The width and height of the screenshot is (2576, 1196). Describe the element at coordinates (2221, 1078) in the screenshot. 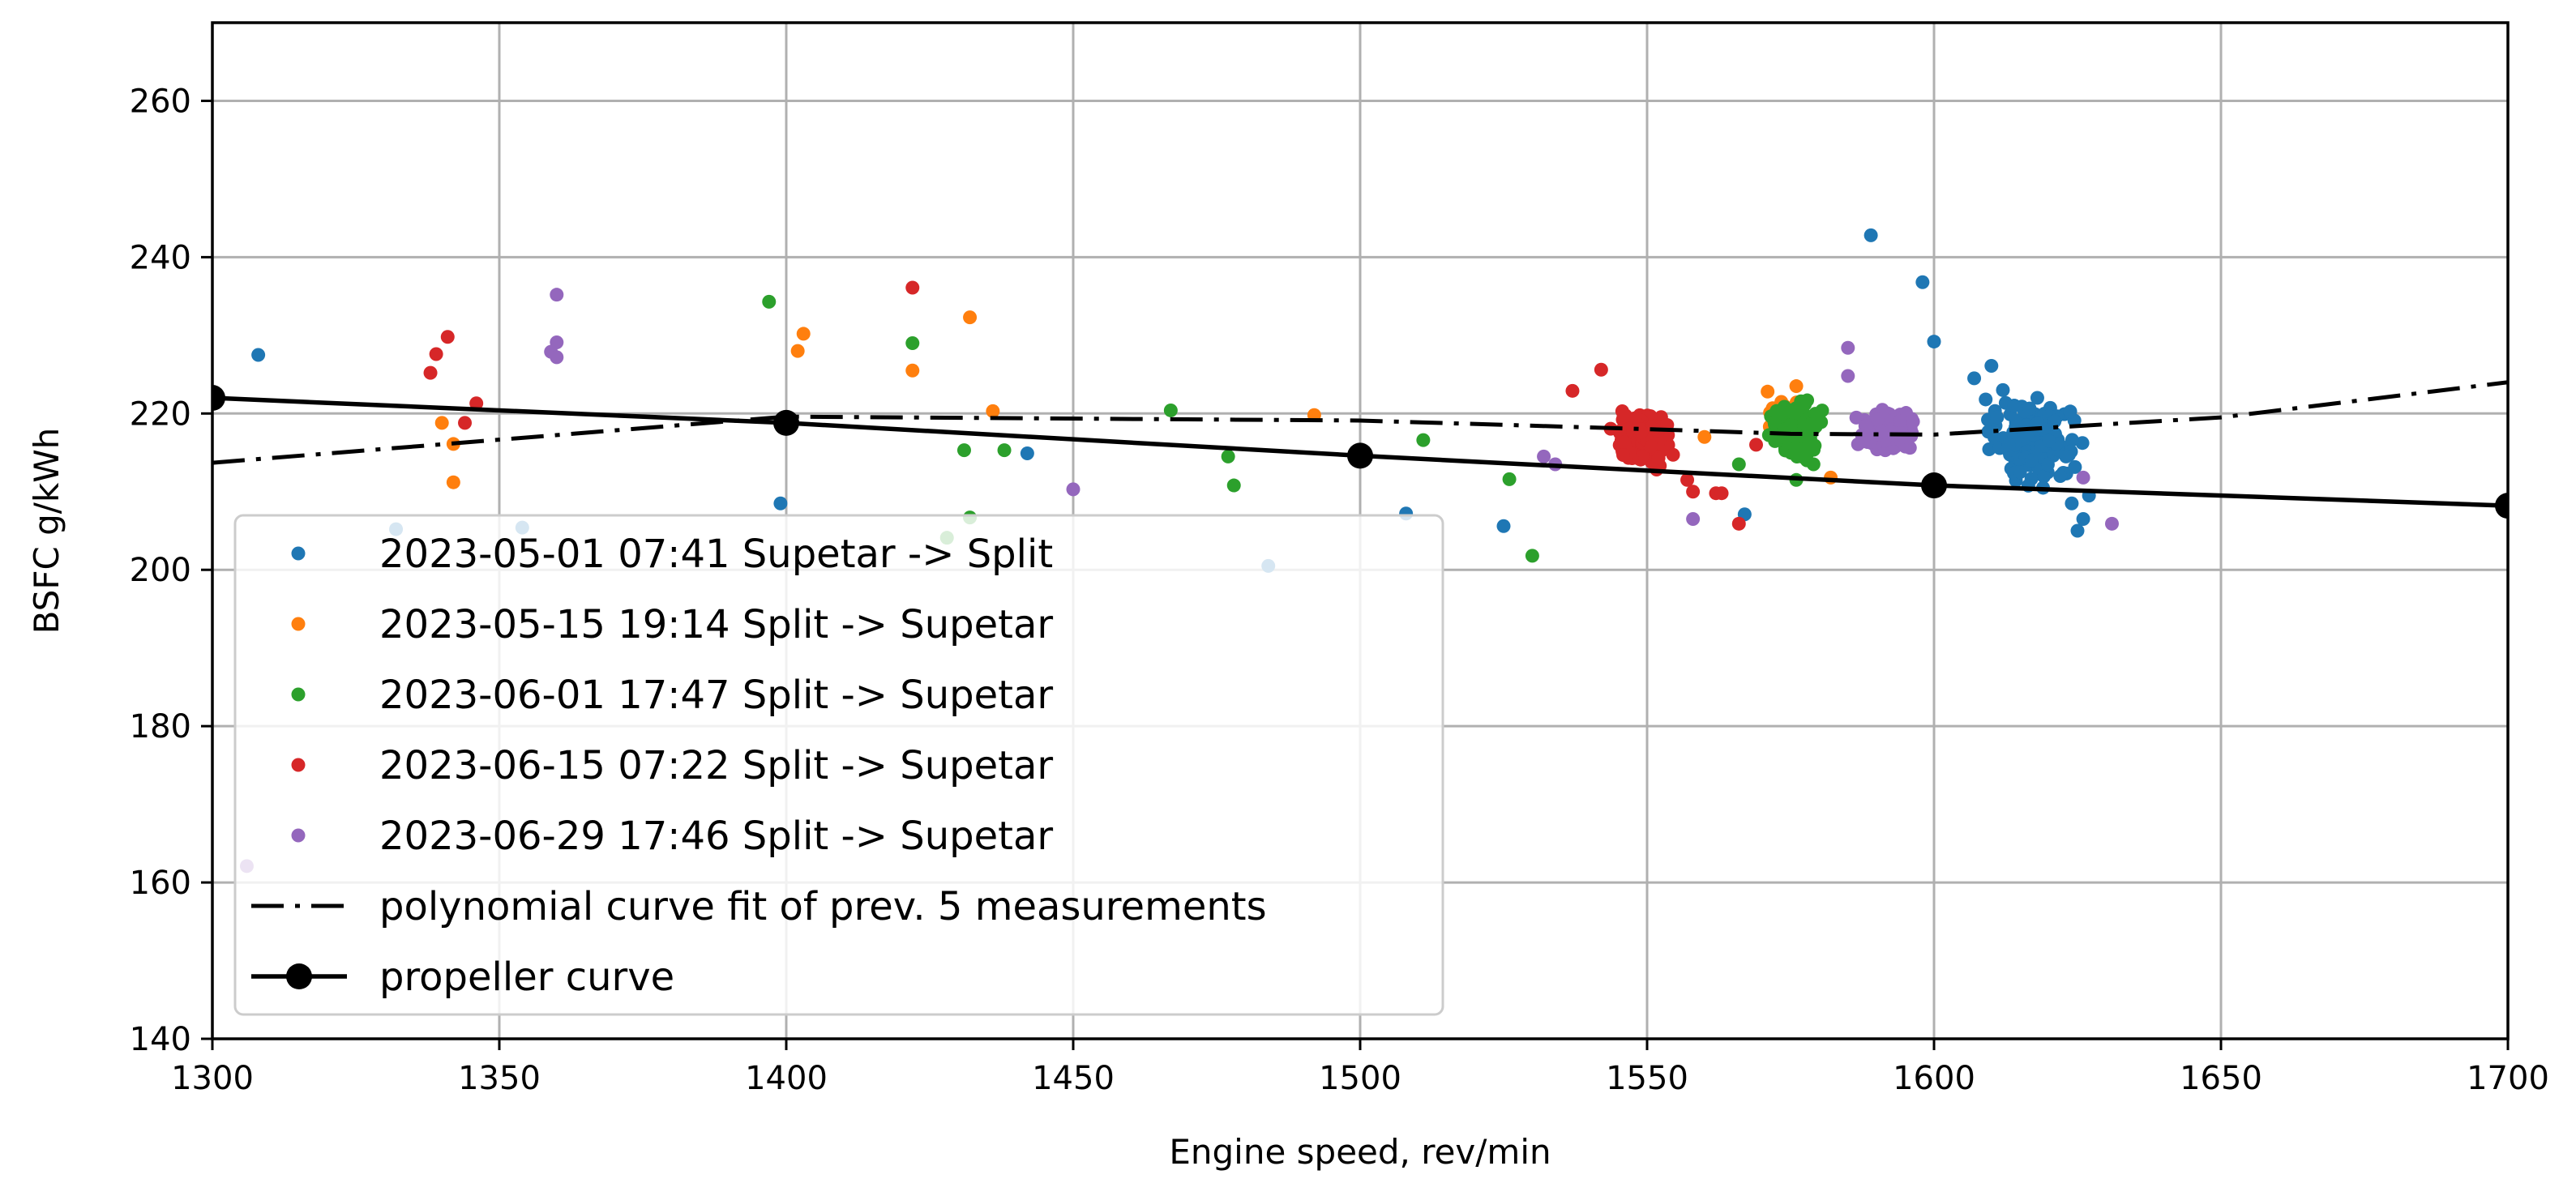

I see `x-tick-label: 1650` at that location.